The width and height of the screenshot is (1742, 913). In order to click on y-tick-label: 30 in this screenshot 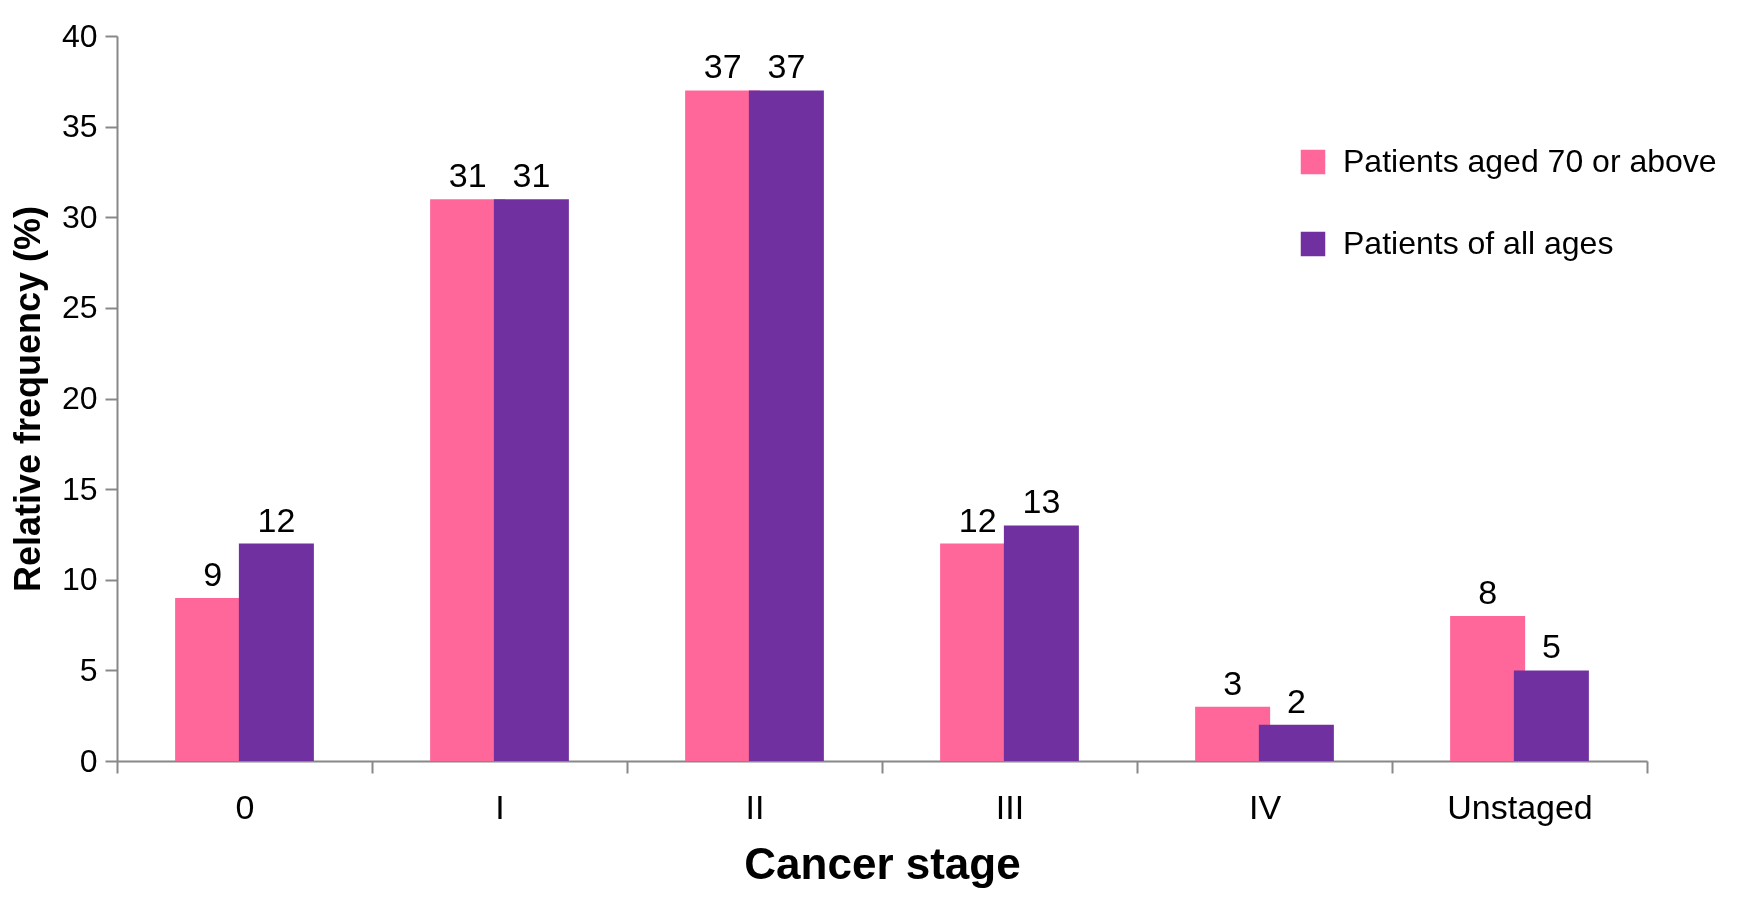, I will do `click(79, 216)`.